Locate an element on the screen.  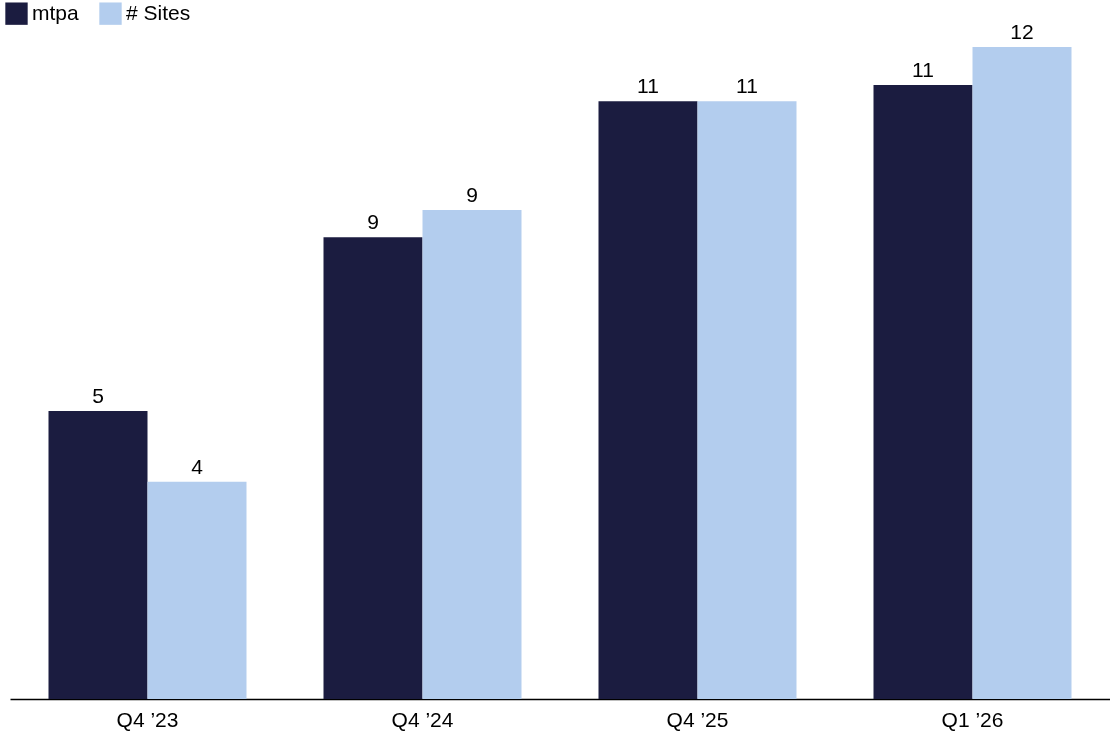
data-label: 4 is located at coordinates (197, 466).